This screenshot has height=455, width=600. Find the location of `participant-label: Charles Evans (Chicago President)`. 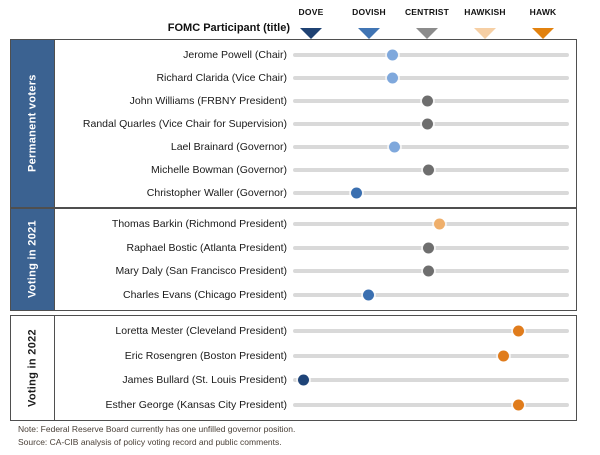

participant-label: Charles Evans (Chicago President) is located at coordinates (205, 295).